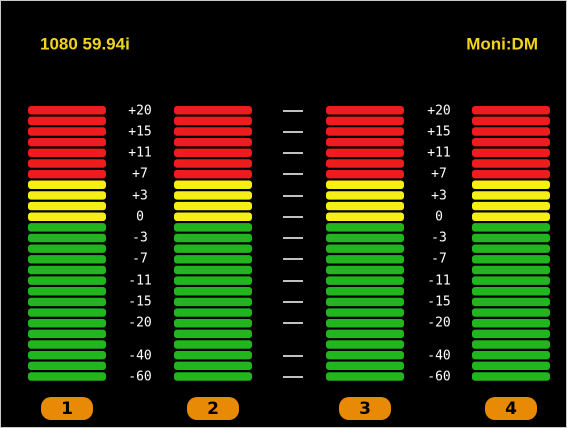 The image size is (567, 428). I want to click on video-format: 1080 59.94i, so click(85, 43).